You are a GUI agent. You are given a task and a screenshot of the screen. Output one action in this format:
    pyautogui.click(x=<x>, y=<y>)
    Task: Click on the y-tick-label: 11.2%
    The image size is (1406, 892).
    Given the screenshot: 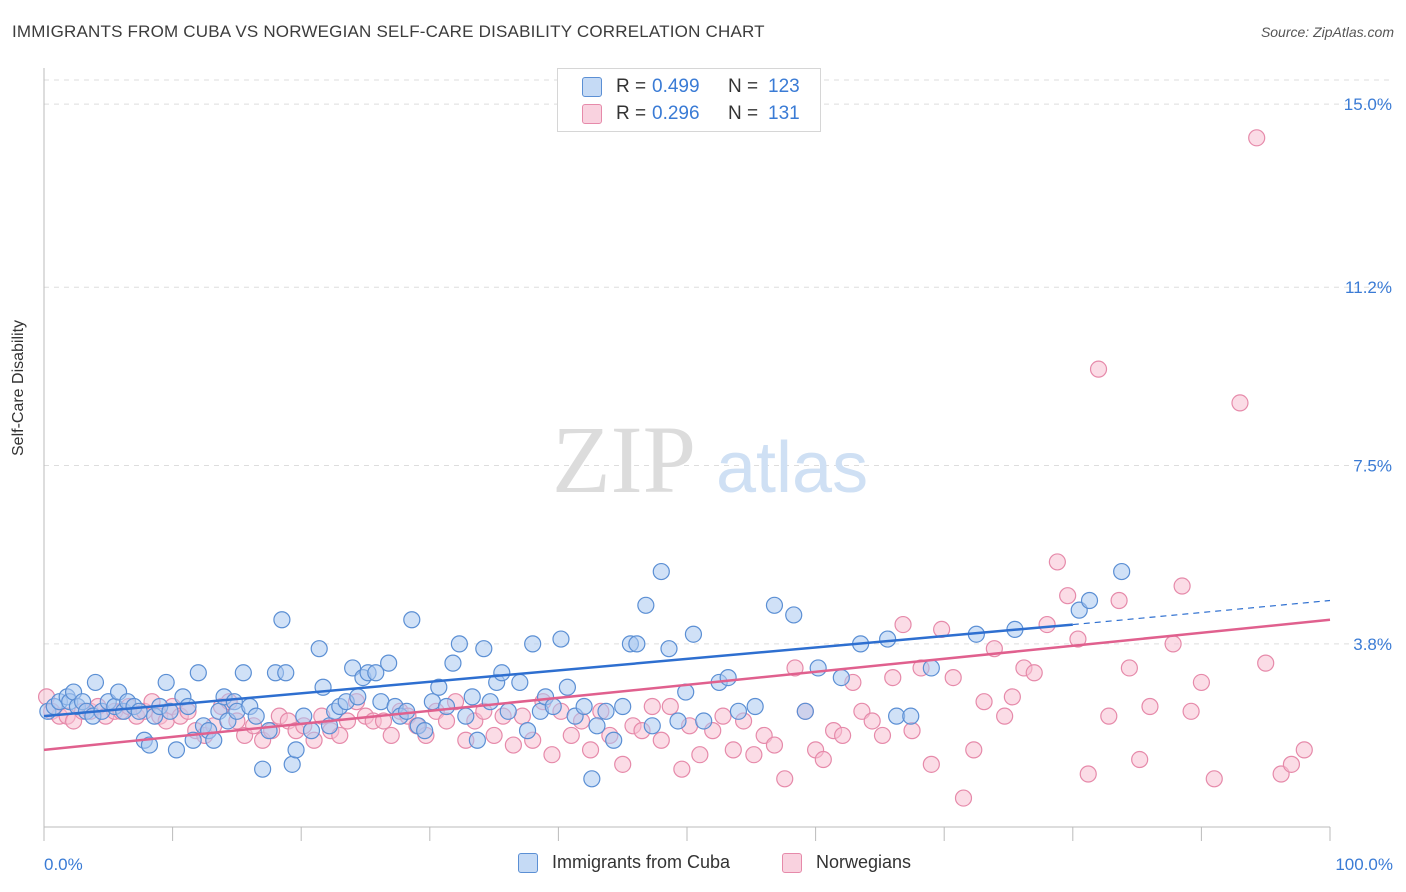 What is the action you would take?
    pyautogui.click(x=1368, y=287)
    